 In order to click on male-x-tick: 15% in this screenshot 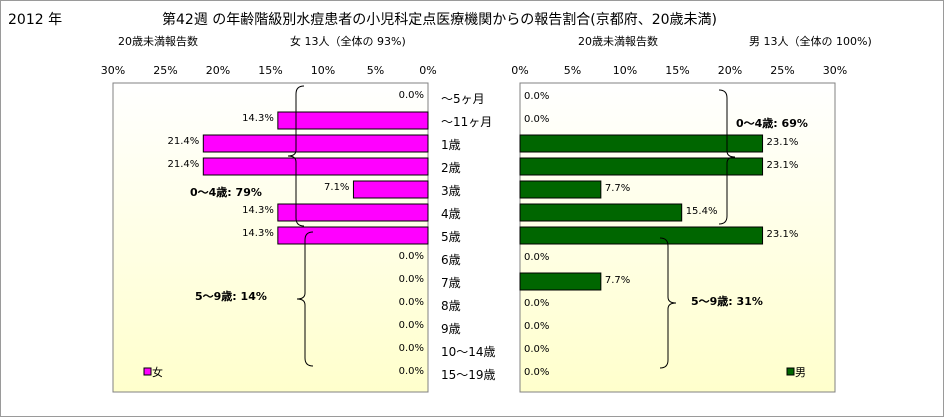, I will do `click(677, 70)`.